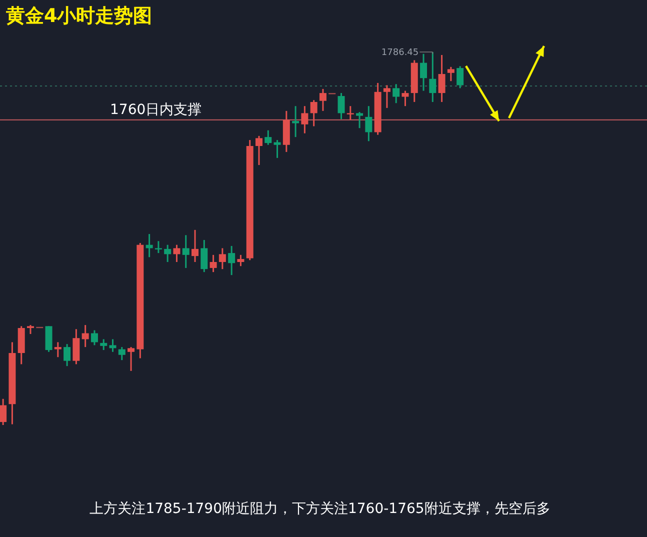 This screenshot has height=537, width=647. I want to click on ref-line-label: 1760日内支撑, so click(156, 110).